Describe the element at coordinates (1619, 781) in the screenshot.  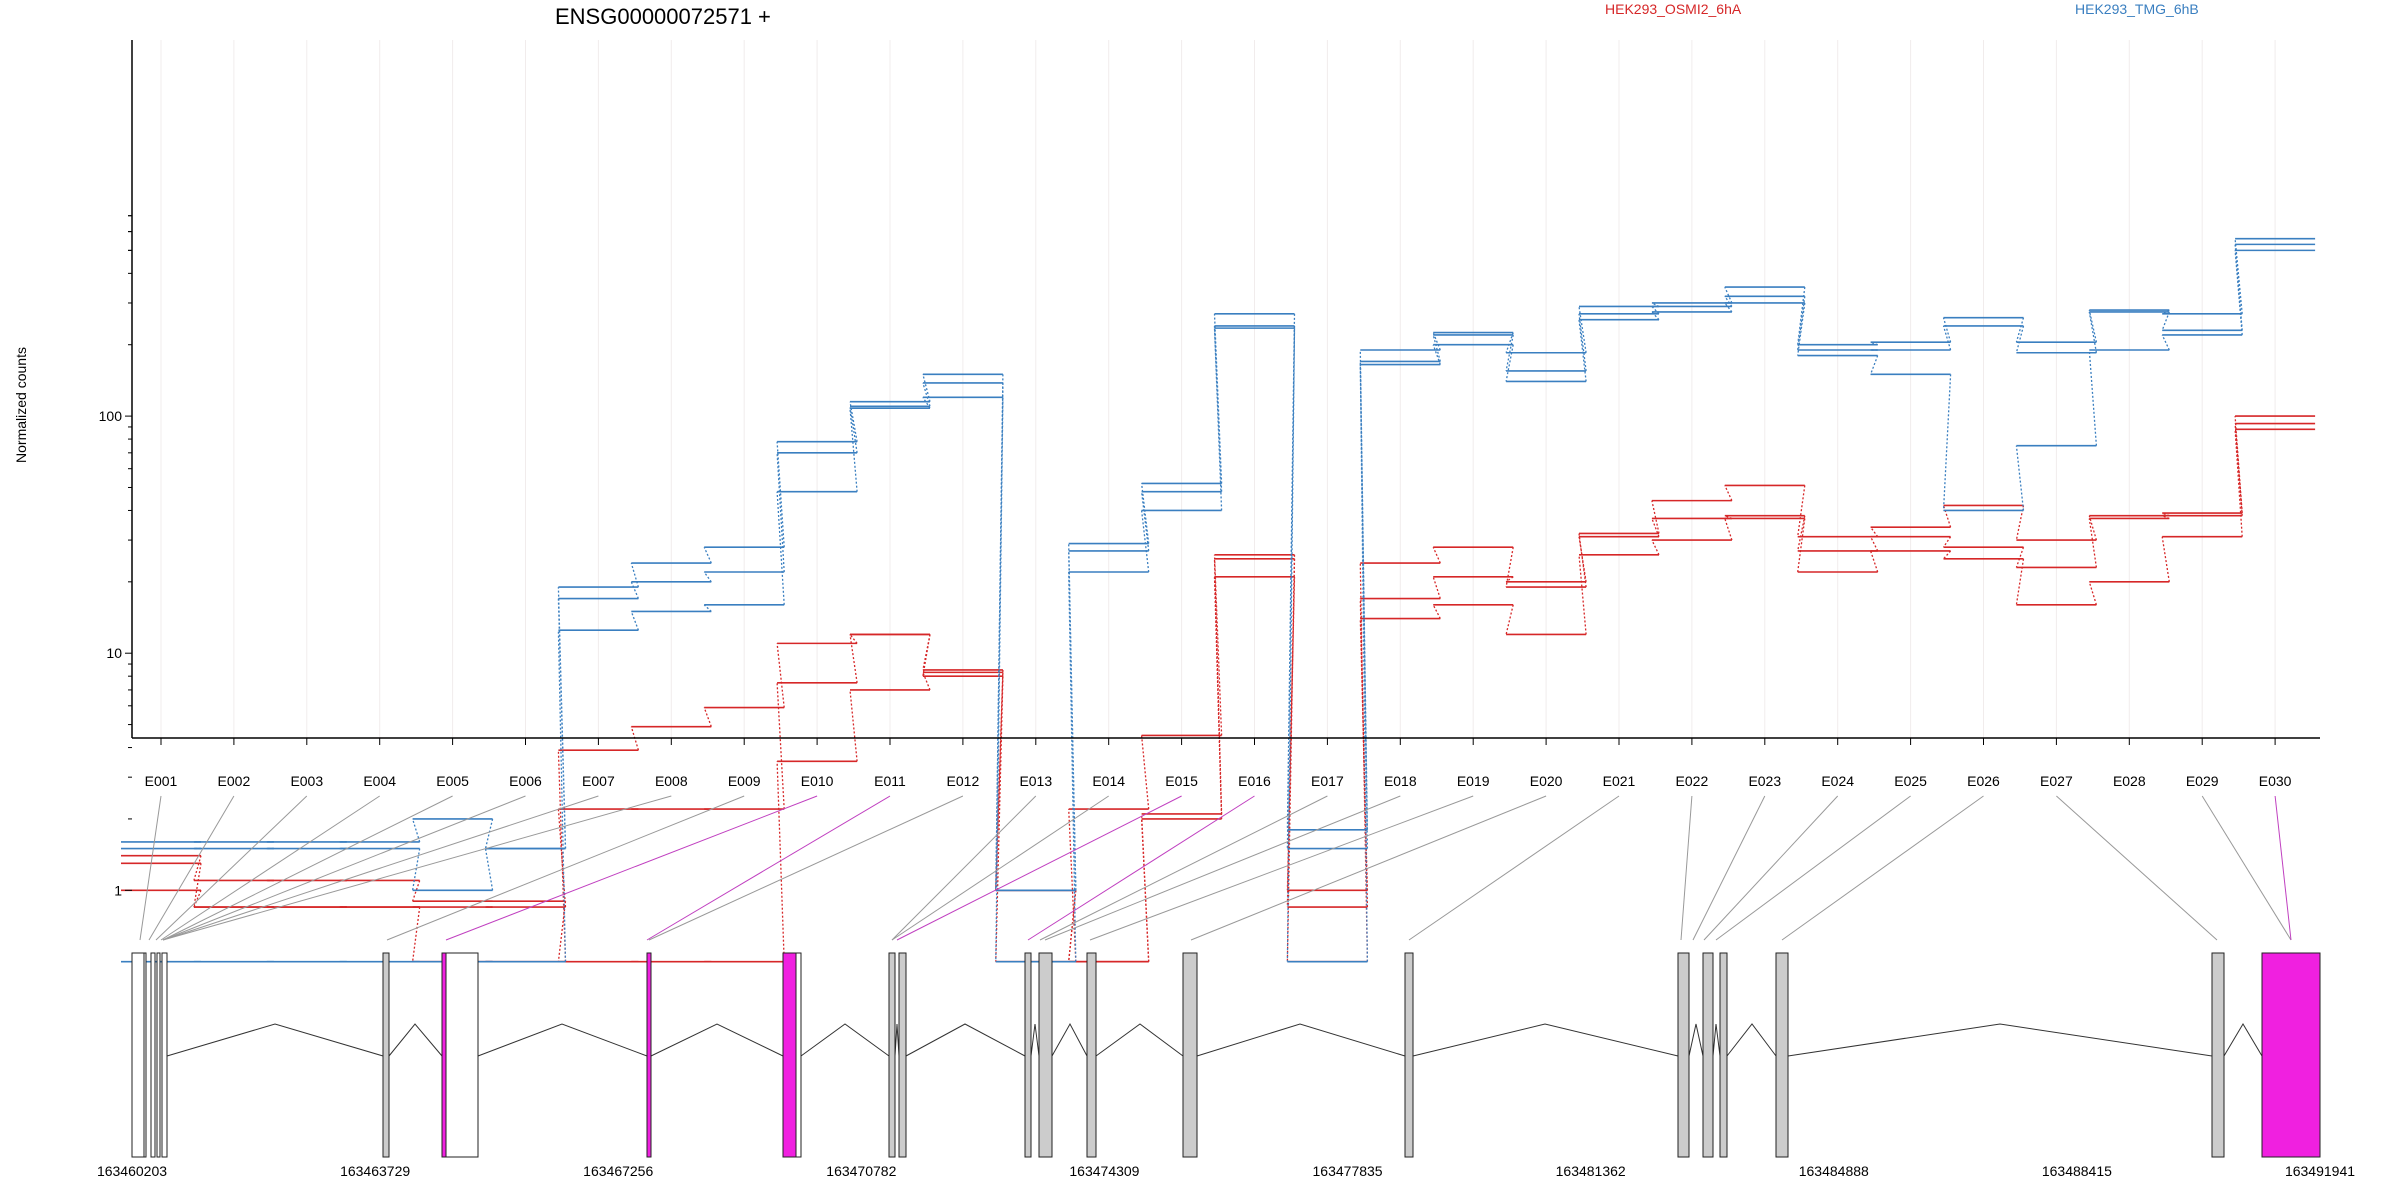
I see `x-tick-label: E021` at that location.